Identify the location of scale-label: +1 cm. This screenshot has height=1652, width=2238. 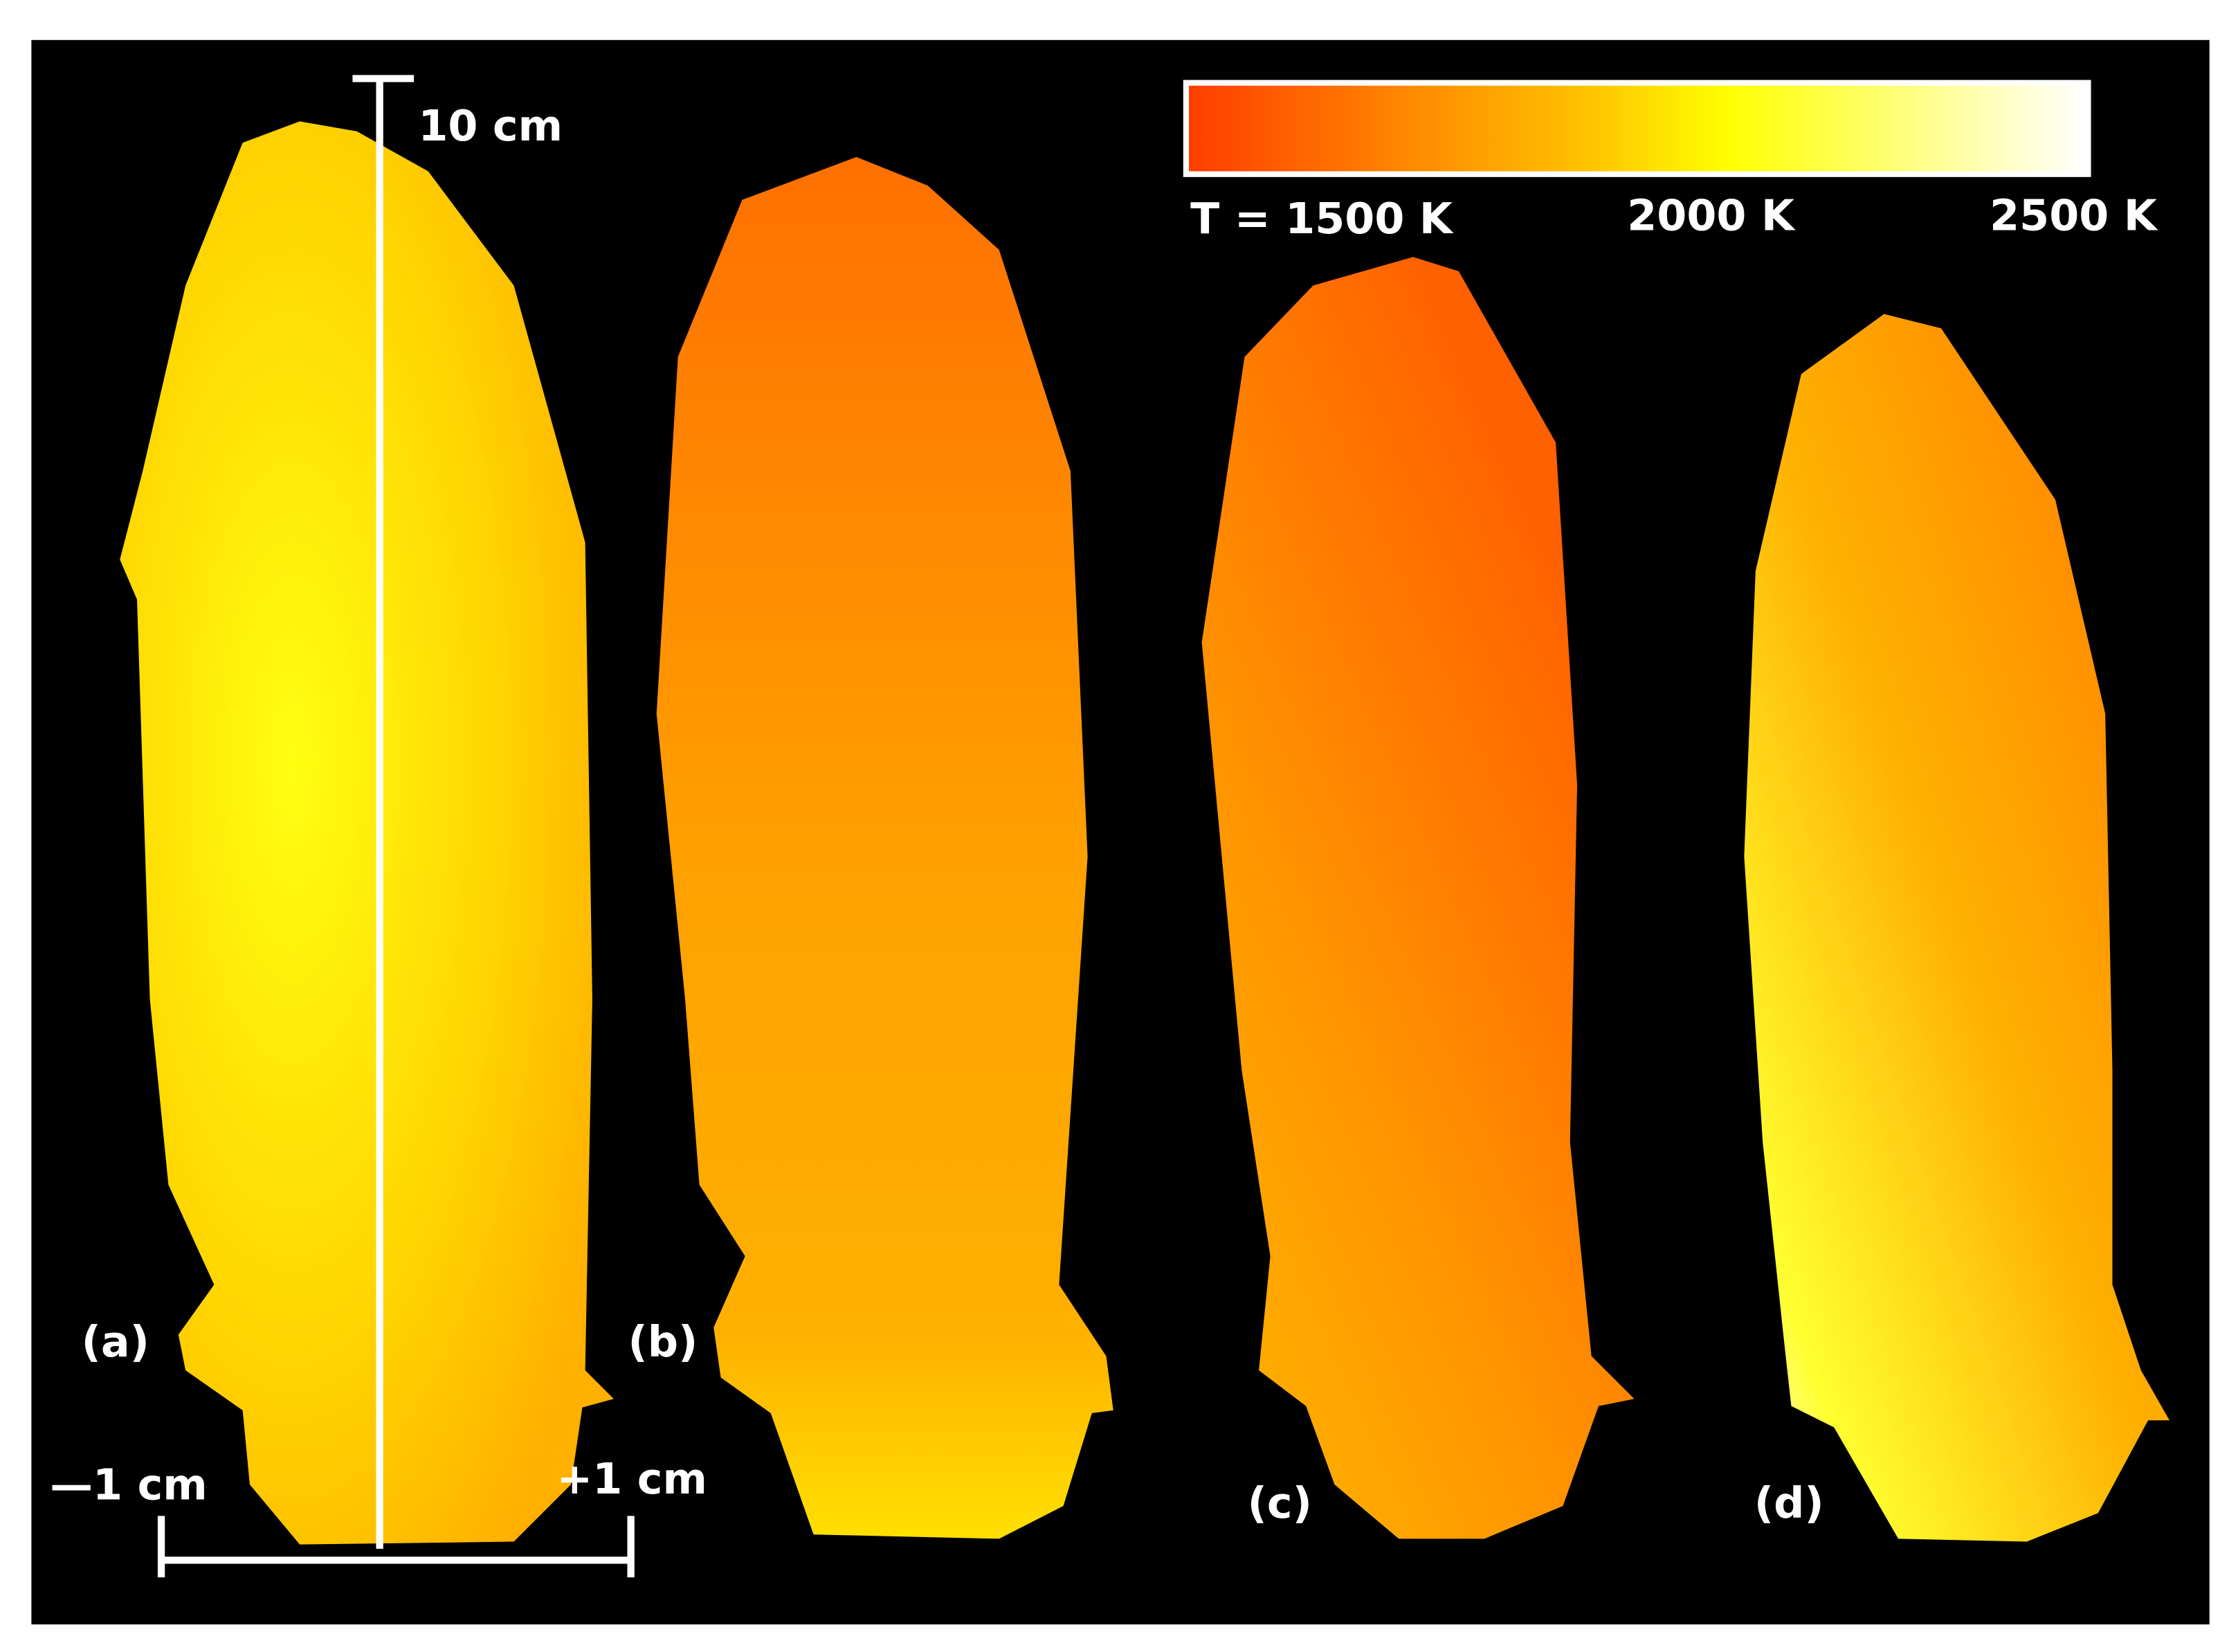
(631, 1479).